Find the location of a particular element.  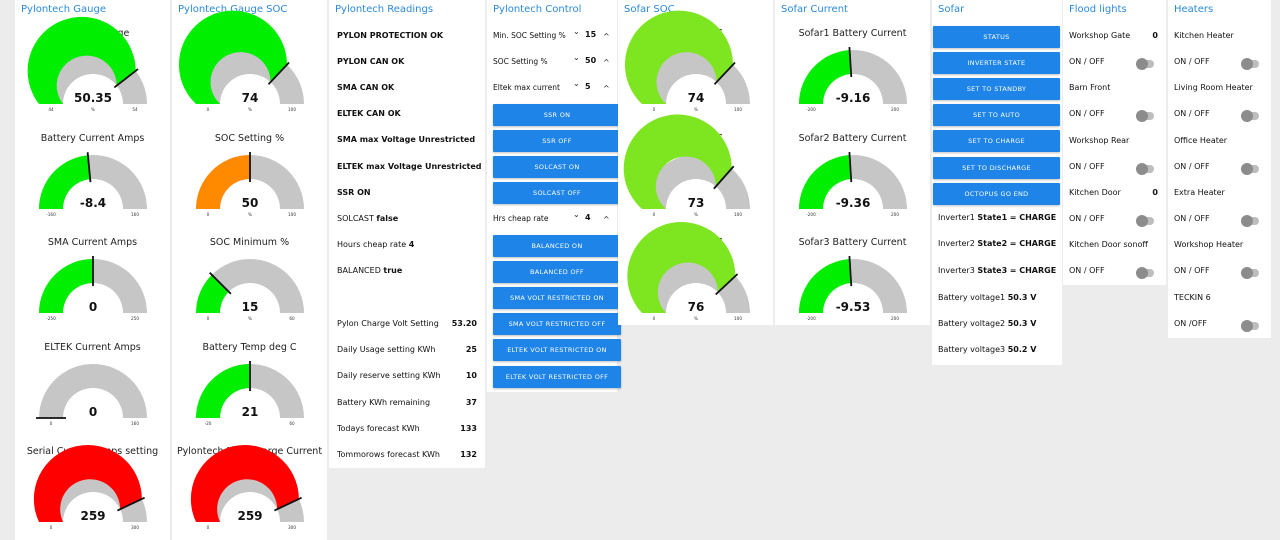

gauge: 50 0 100% is located at coordinates (249, 184).